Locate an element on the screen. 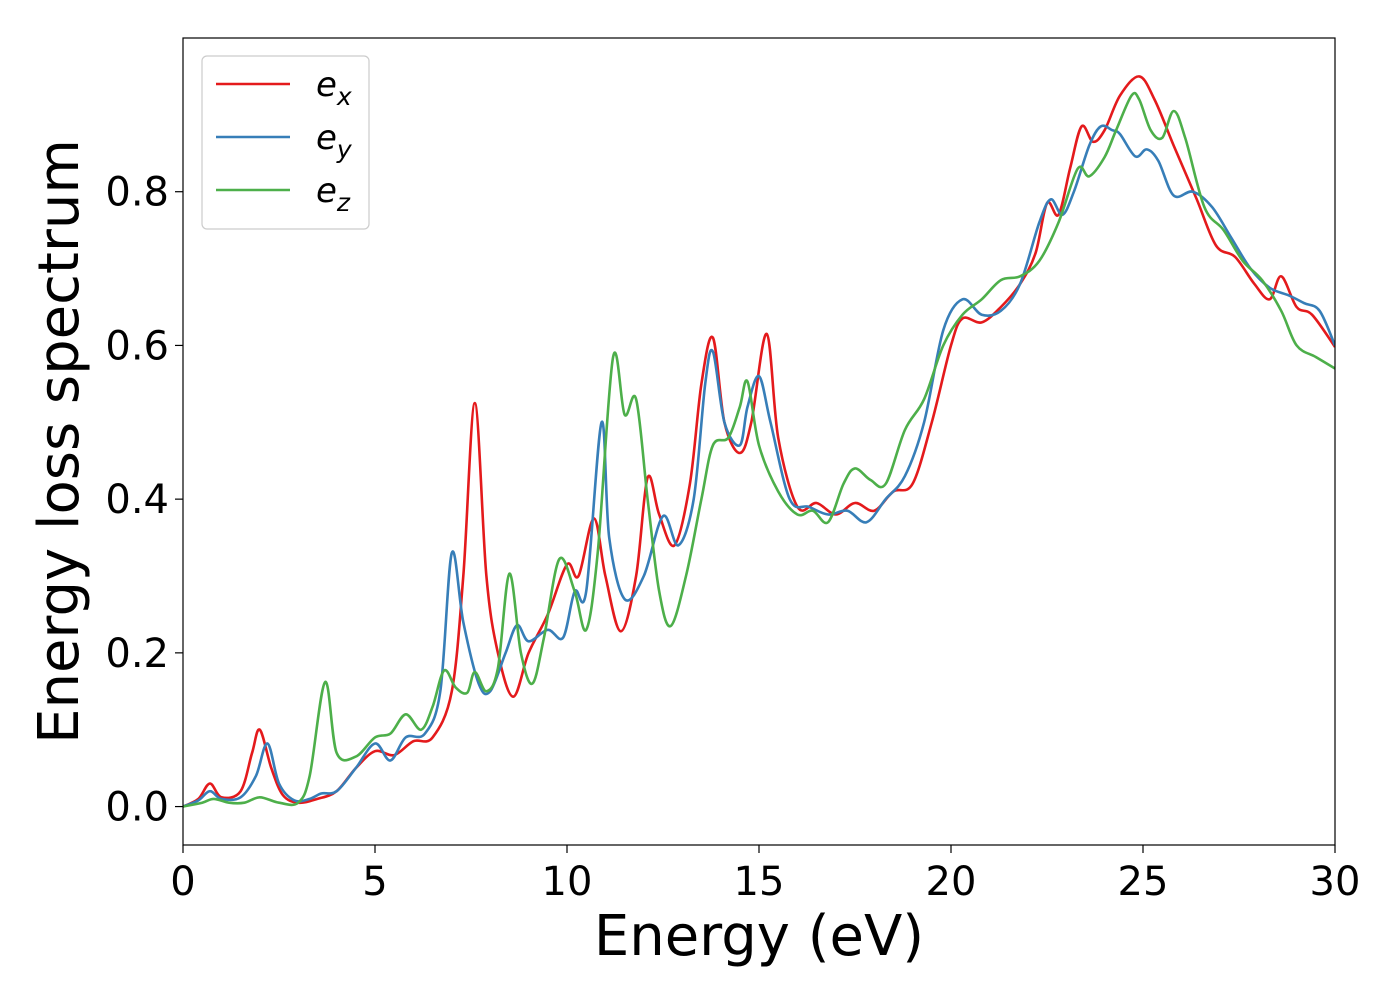 This screenshot has height=1000, width=1400. legend: ex ey ez is located at coordinates (285, 142).